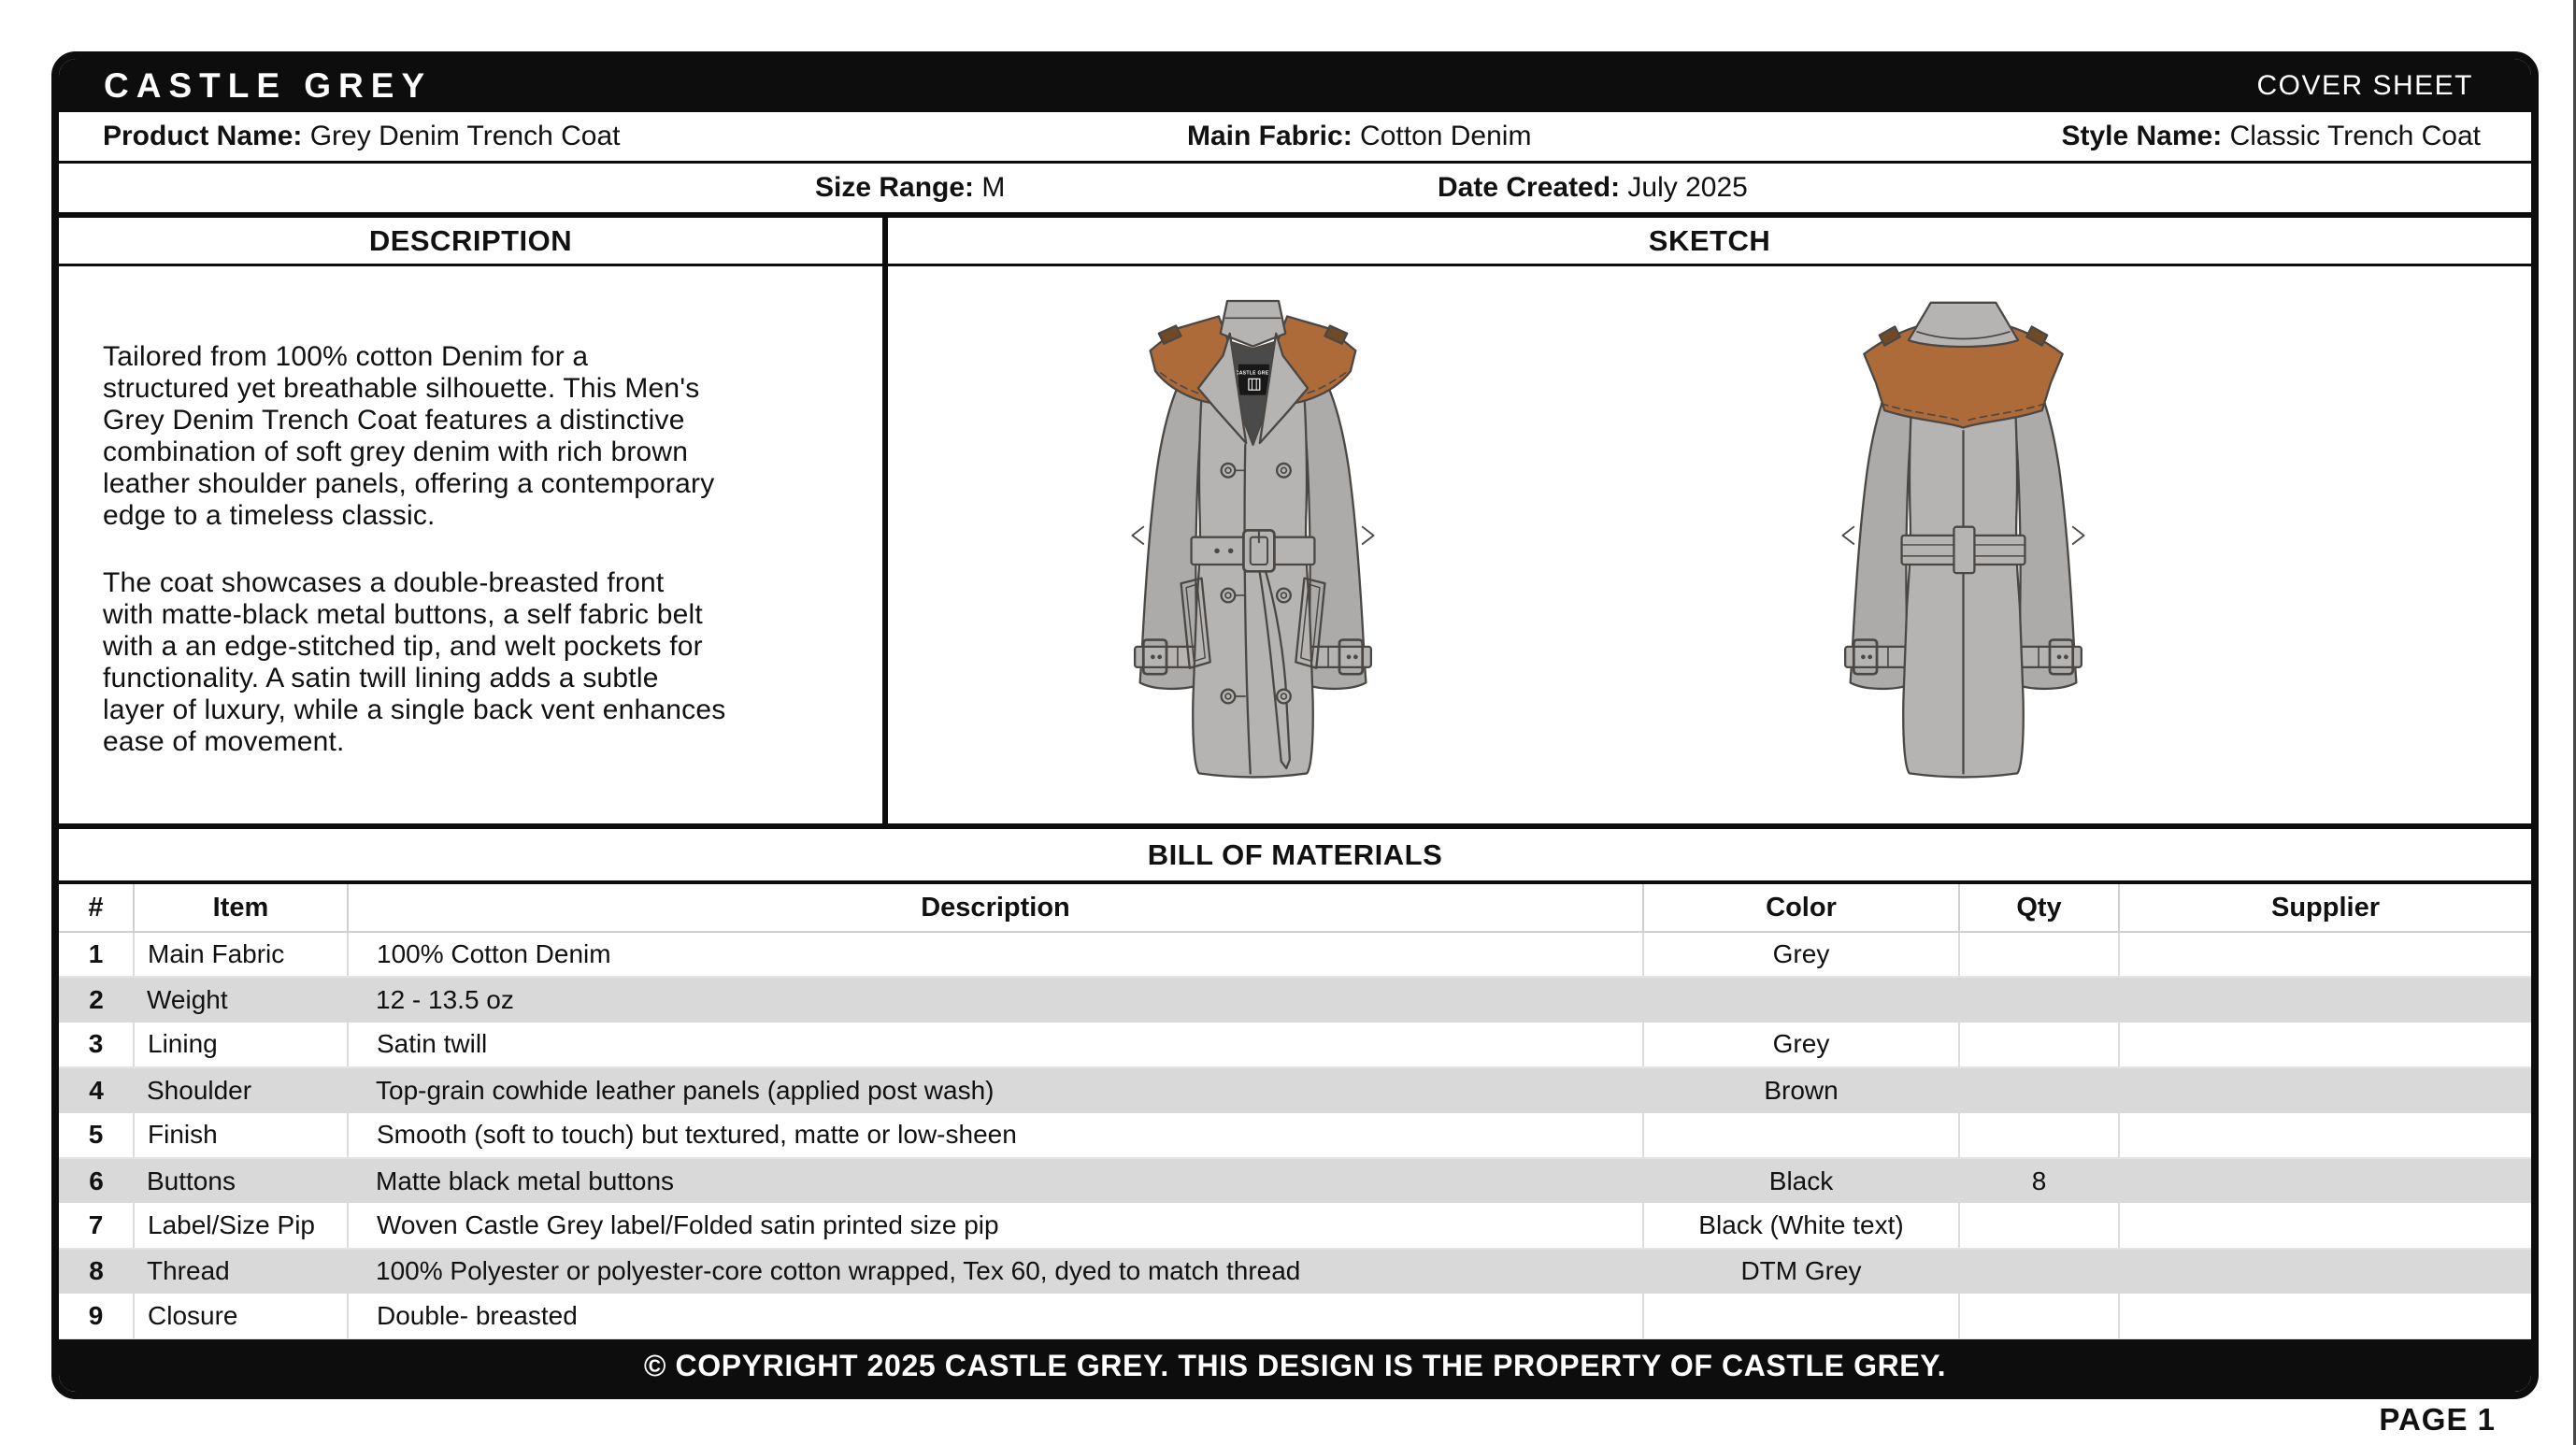  I want to click on brand-title: CASTLE GREY, so click(268, 85).